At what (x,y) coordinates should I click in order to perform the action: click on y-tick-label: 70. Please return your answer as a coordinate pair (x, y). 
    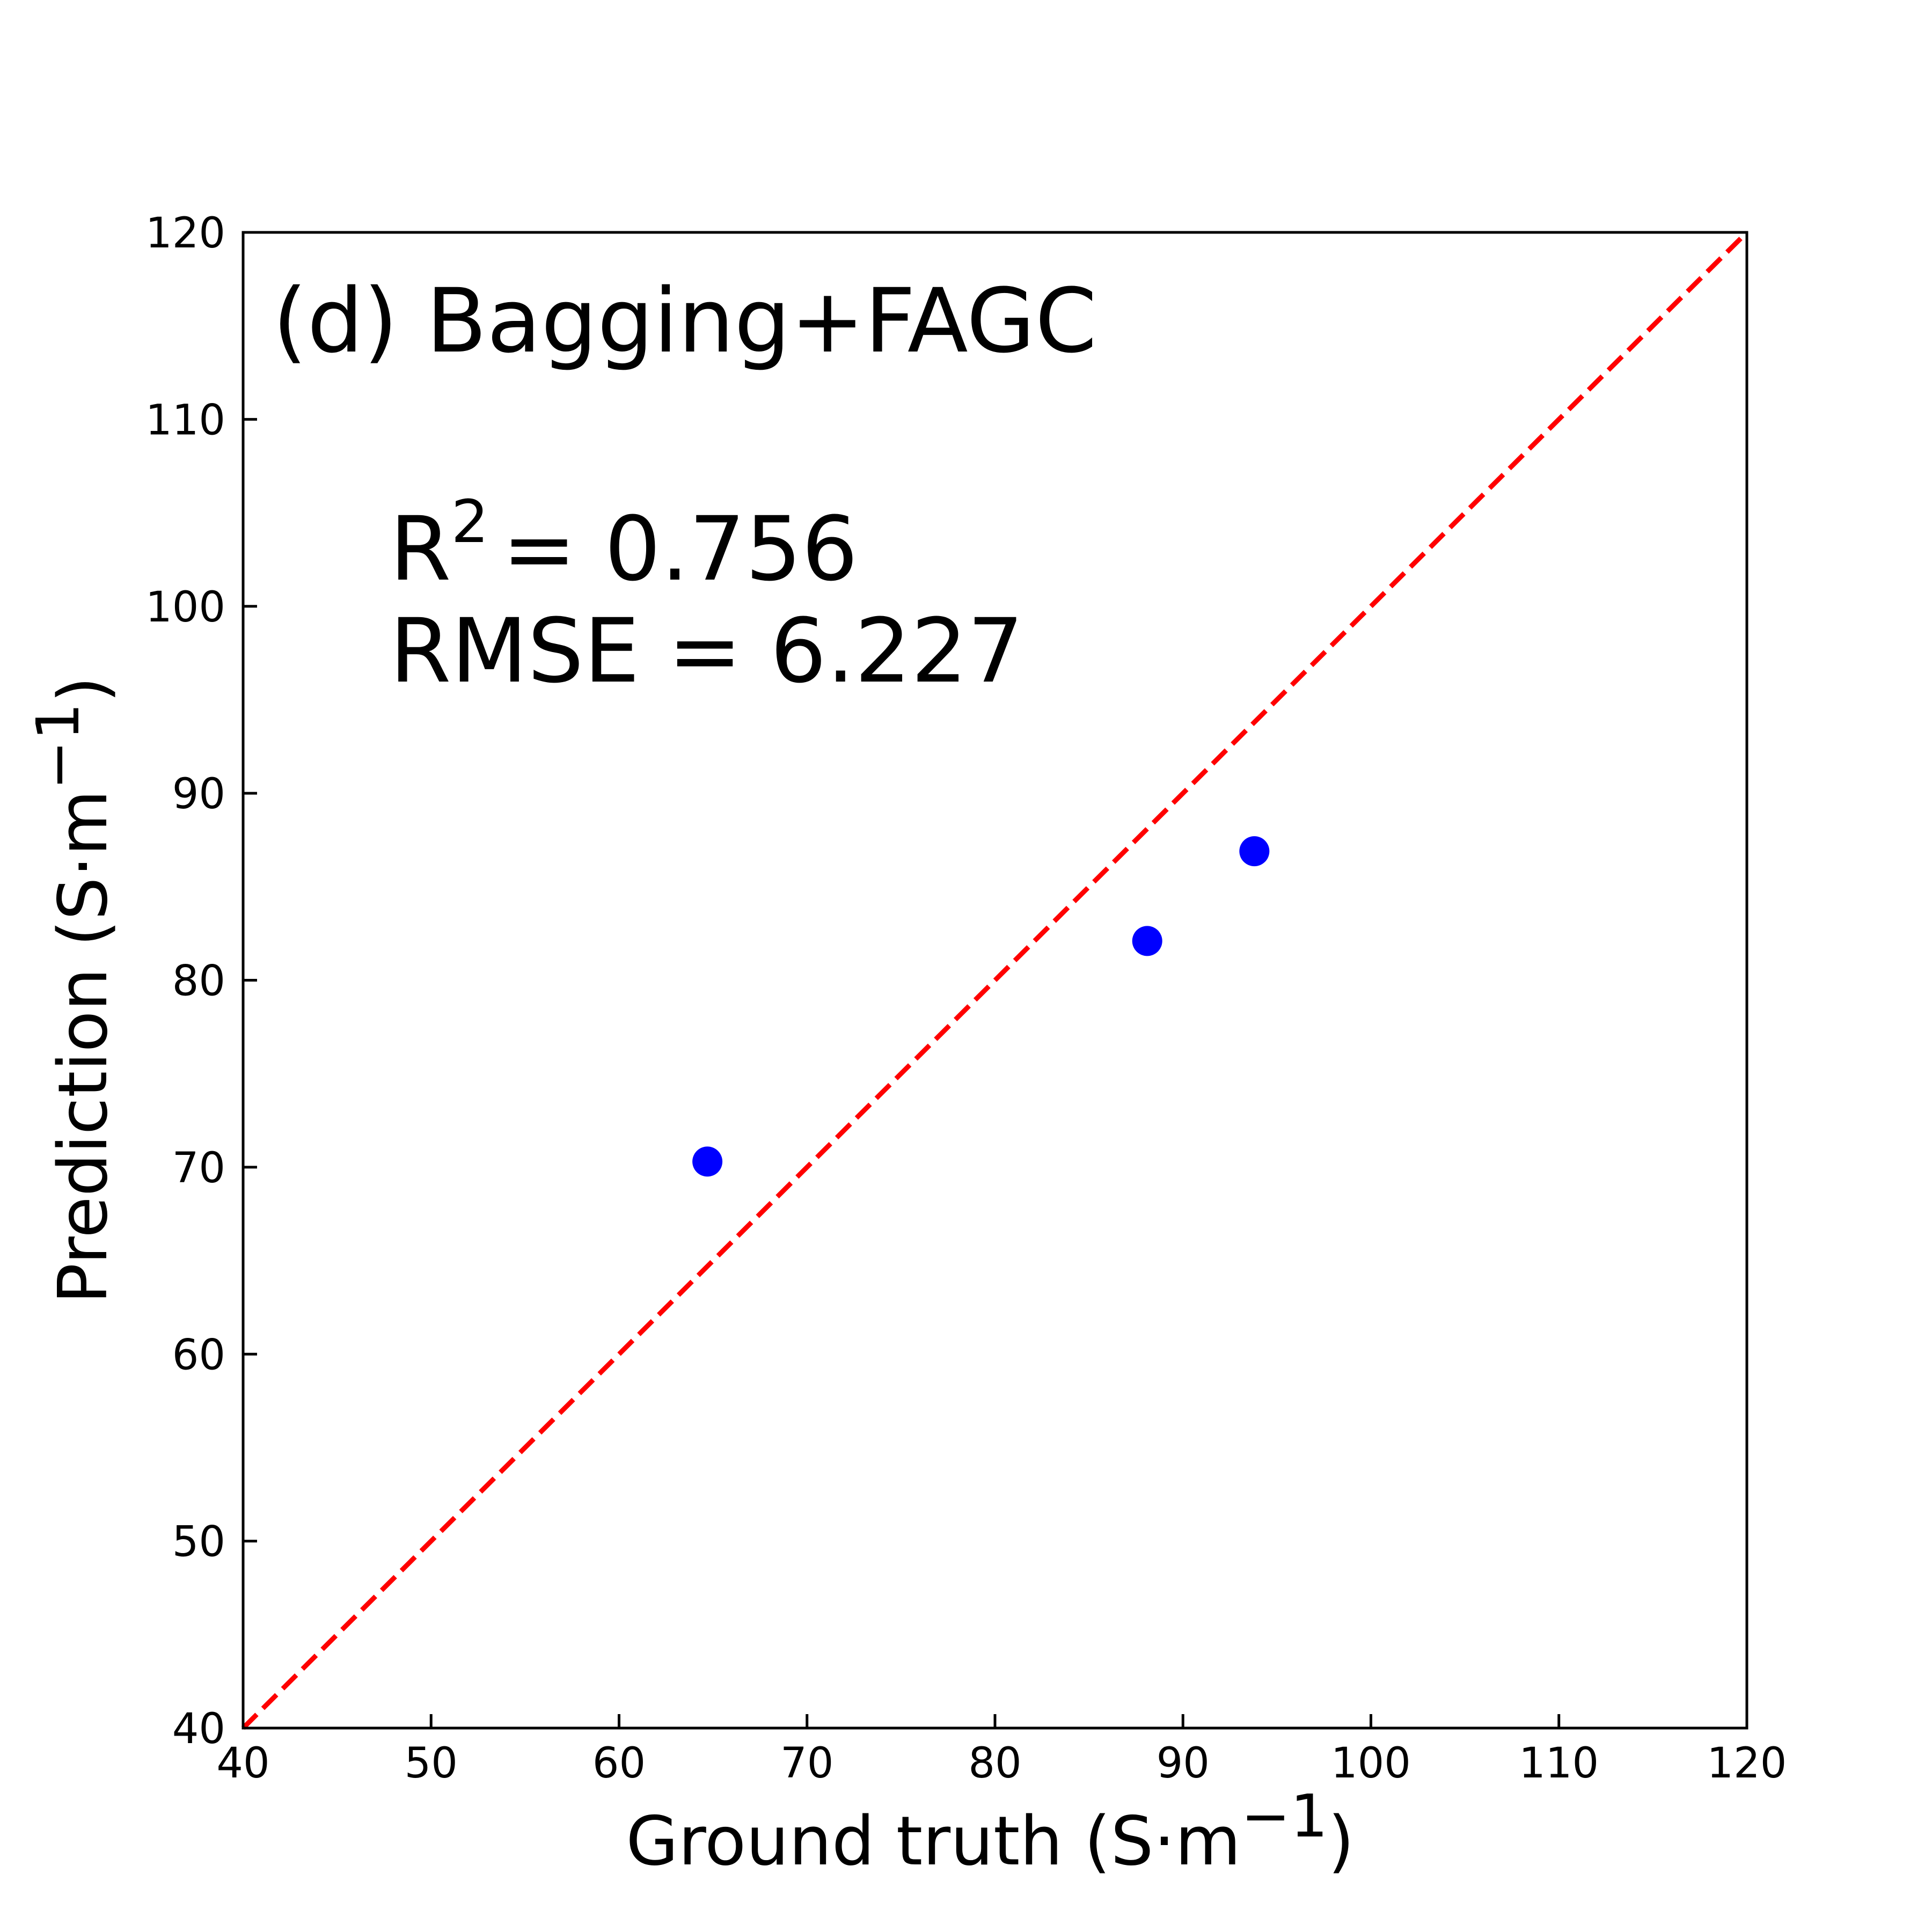
    Looking at the image, I should click on (198, 1168).